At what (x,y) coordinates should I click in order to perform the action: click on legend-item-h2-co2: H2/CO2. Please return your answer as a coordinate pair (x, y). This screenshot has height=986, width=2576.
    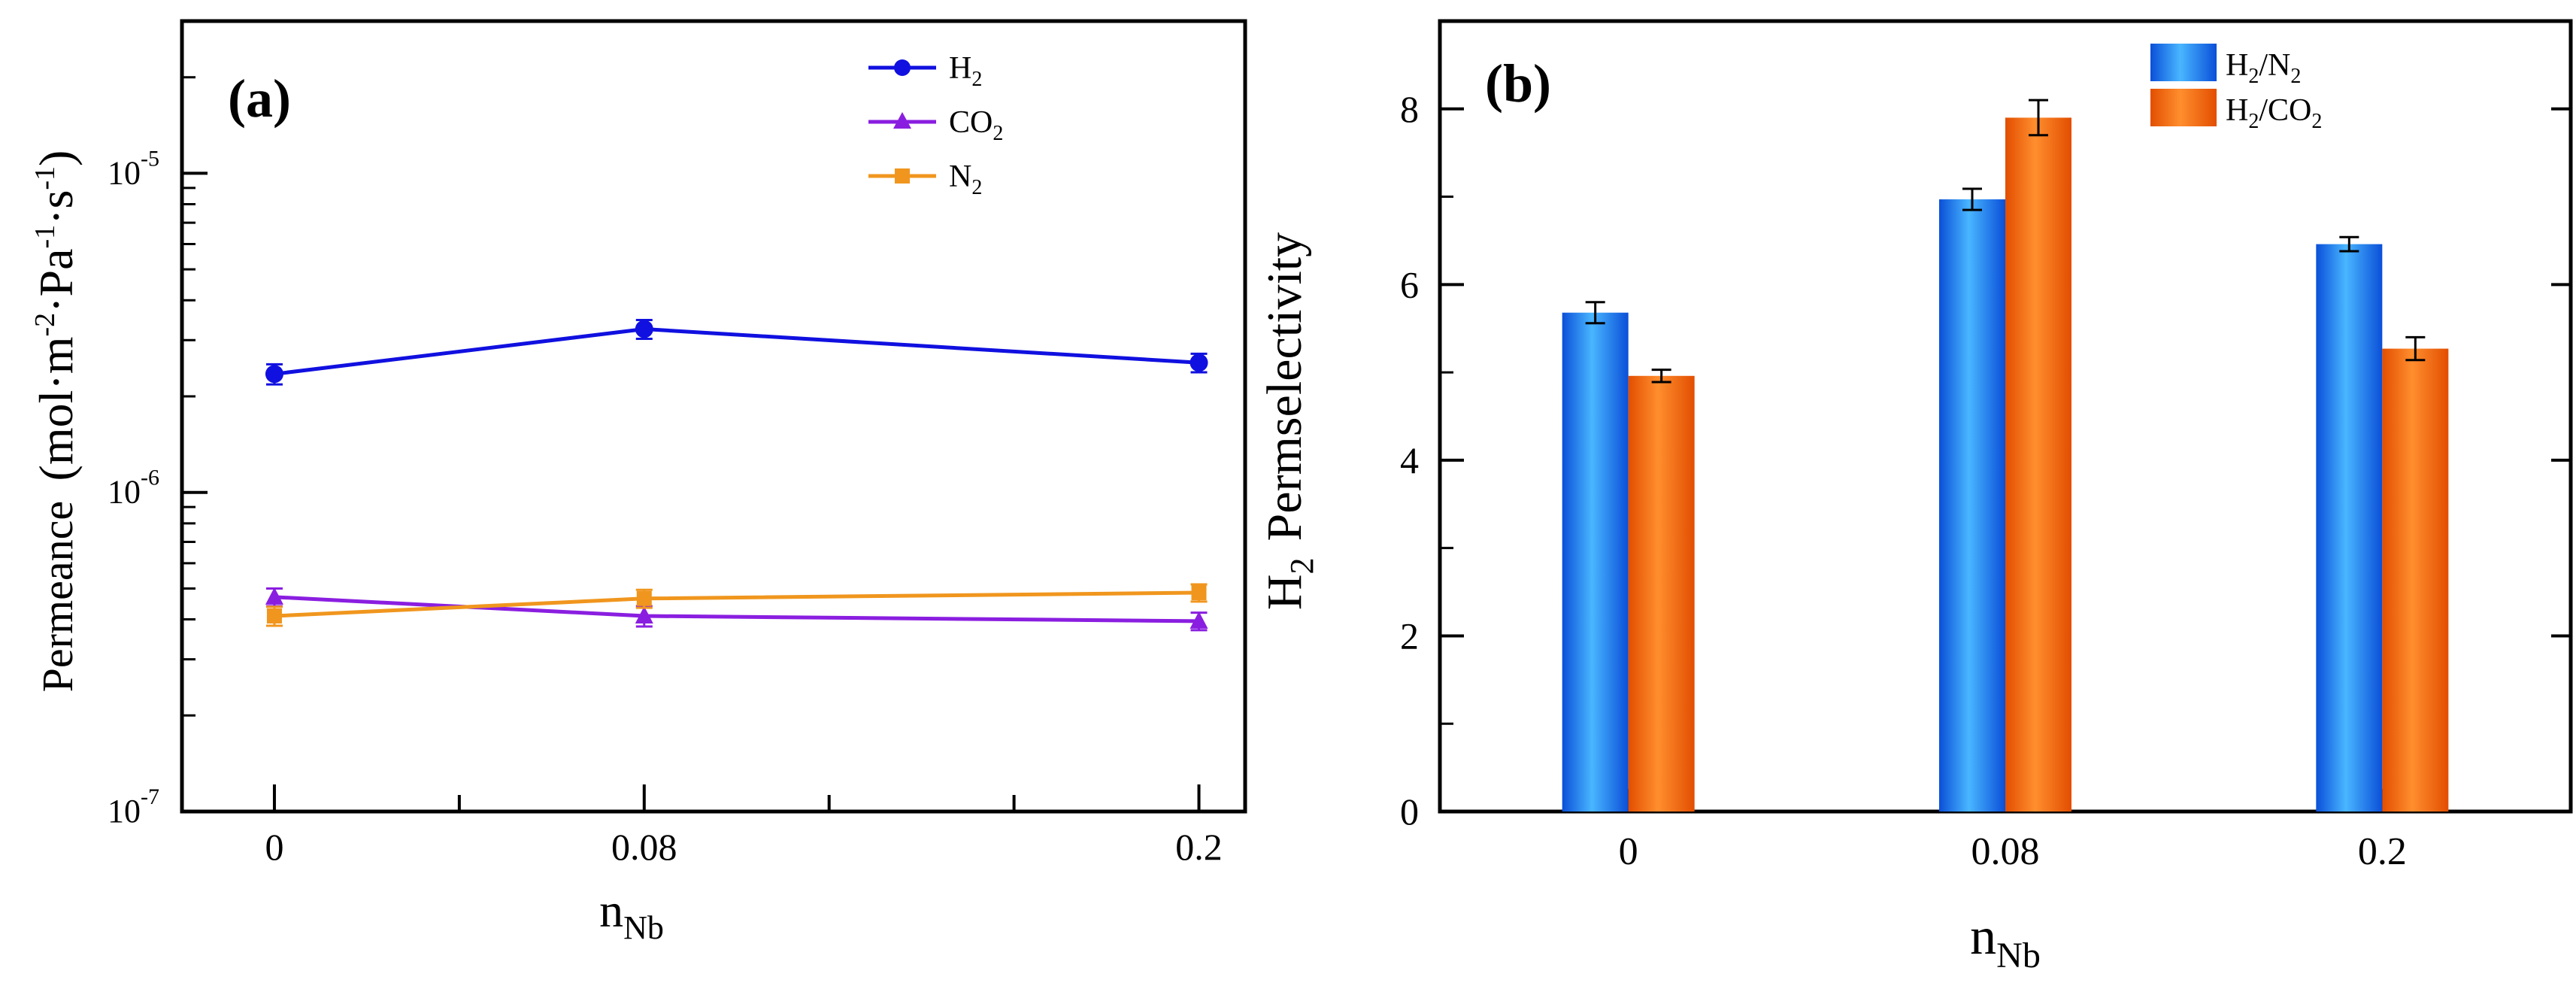
    Looking at the image, I should click on (2236, 111).